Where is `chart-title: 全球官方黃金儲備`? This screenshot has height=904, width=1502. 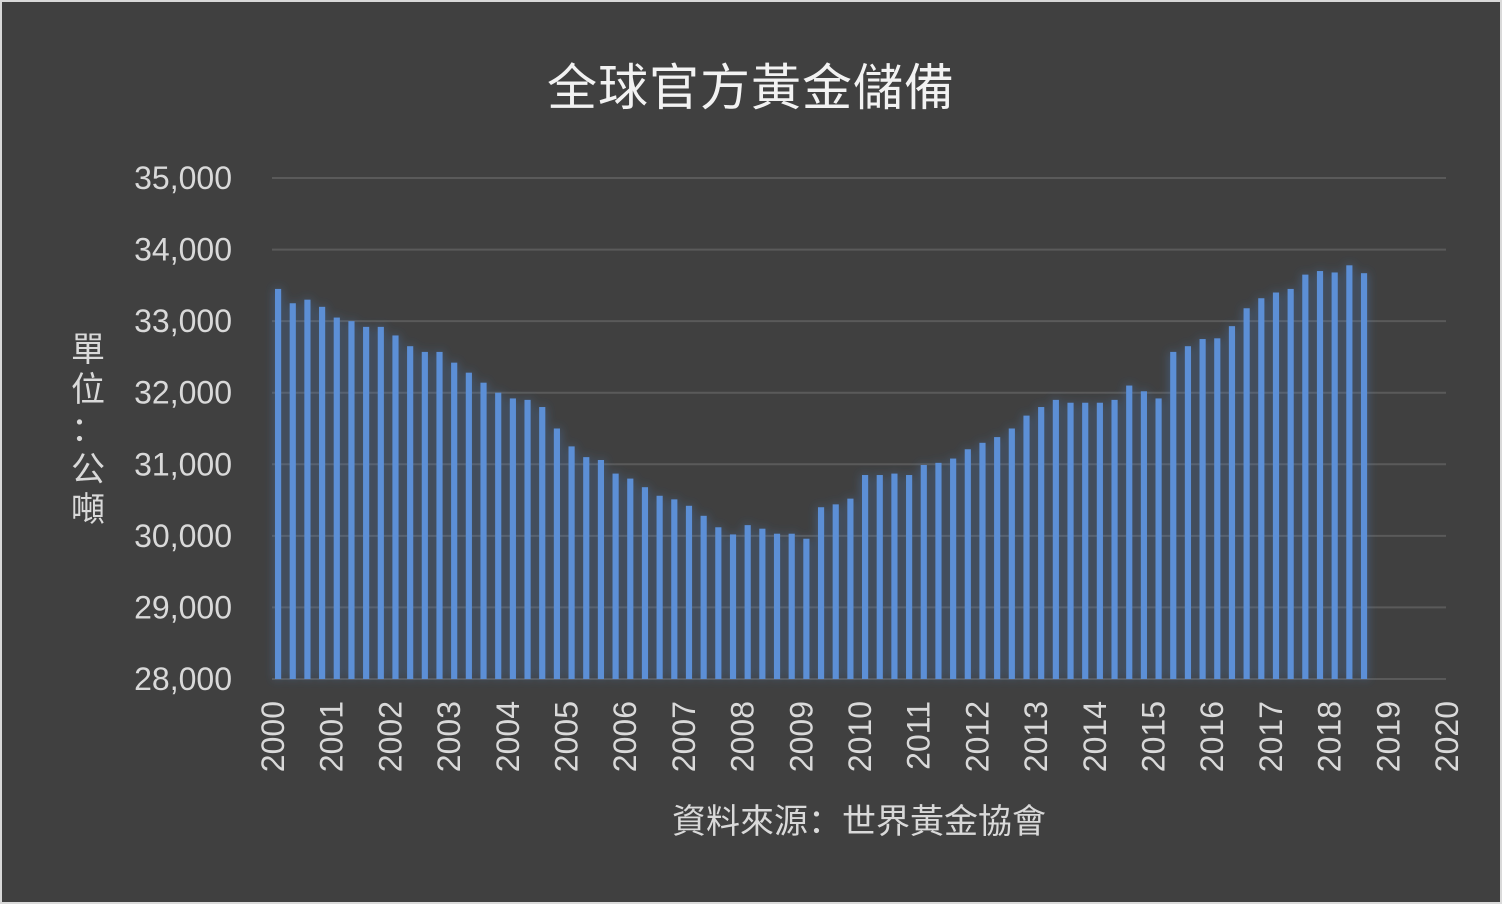
chart-title: 全球官方黃金儲備 is located at coordinates (751, 88).